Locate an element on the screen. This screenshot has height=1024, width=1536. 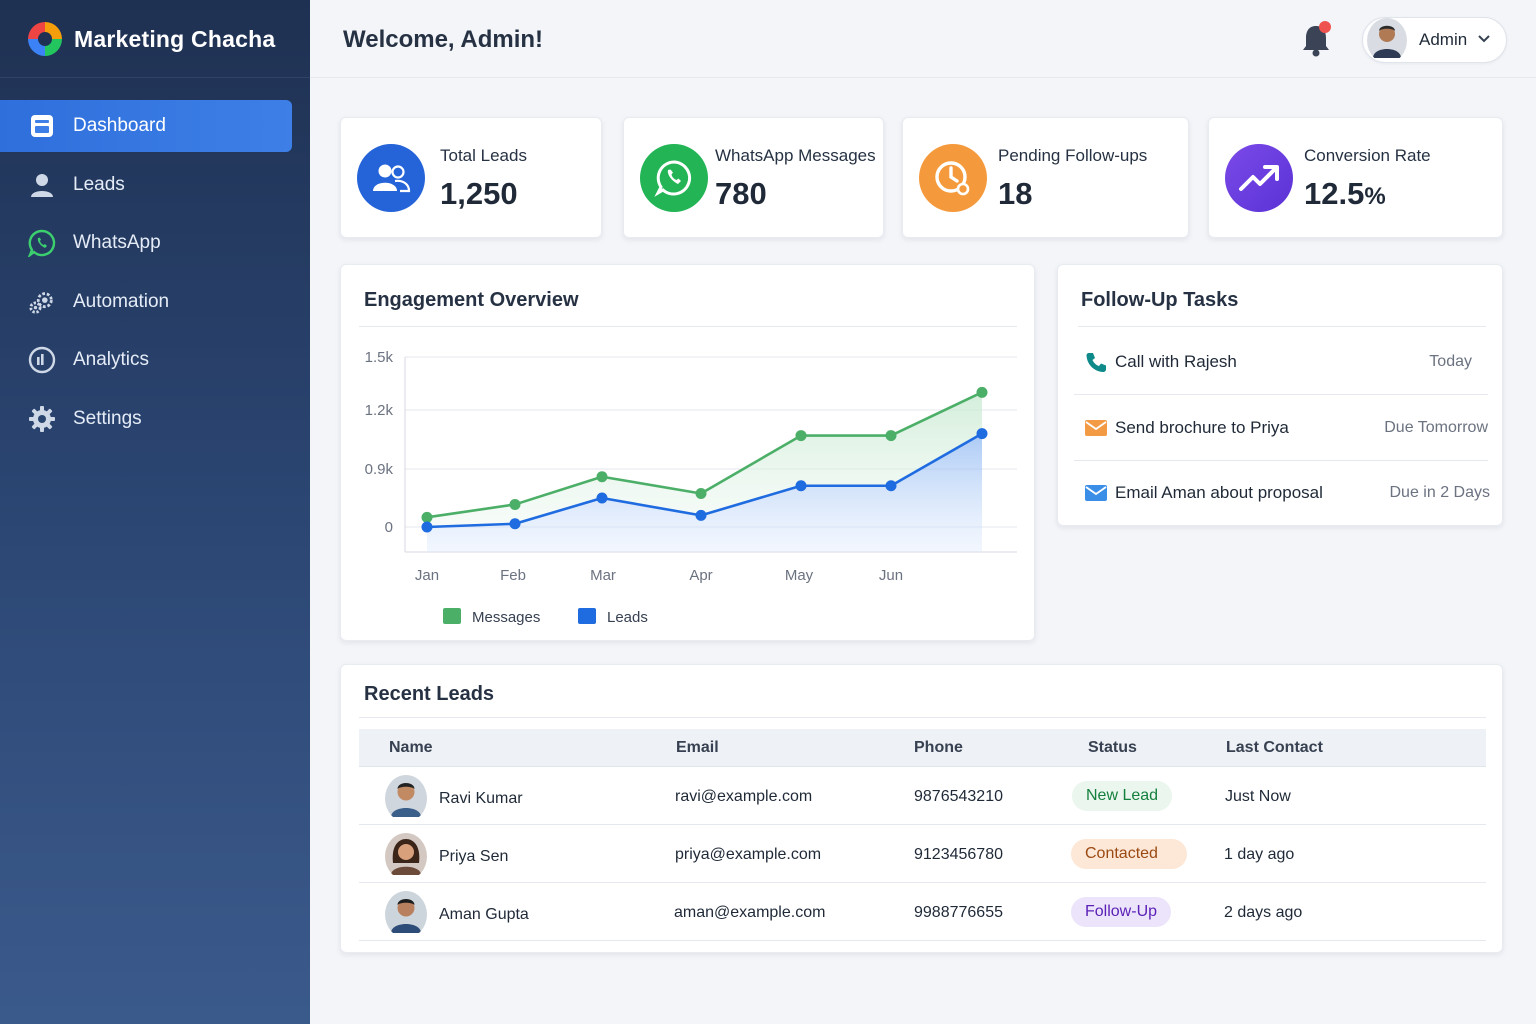
legend-label: Leads is located at coordinates (627, 617).